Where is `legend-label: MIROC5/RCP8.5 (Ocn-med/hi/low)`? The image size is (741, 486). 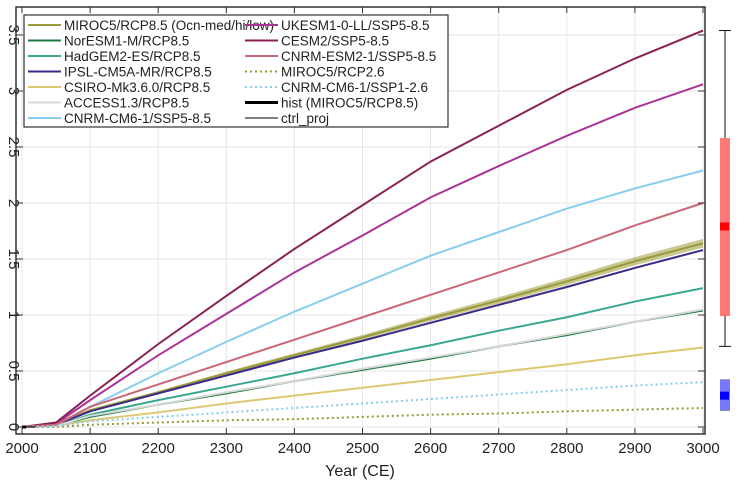 legend-label: MIROC5/RCP8.5 (Ocn-med/hi/low) is located at coordinates (169, 25).